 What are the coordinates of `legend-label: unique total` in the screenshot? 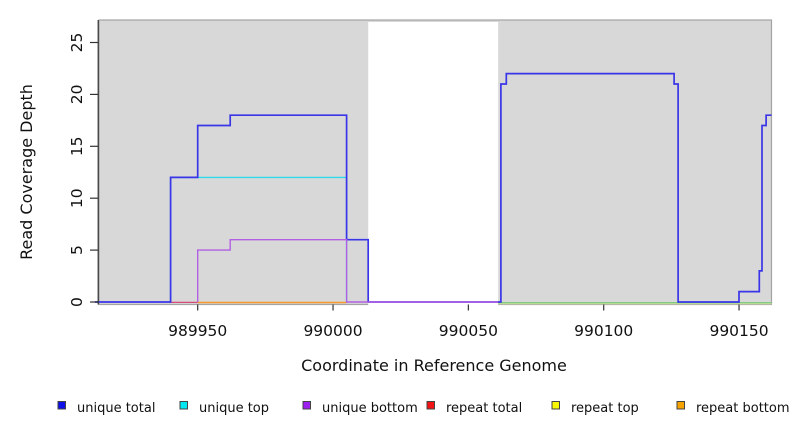 It's located at (116, 408).